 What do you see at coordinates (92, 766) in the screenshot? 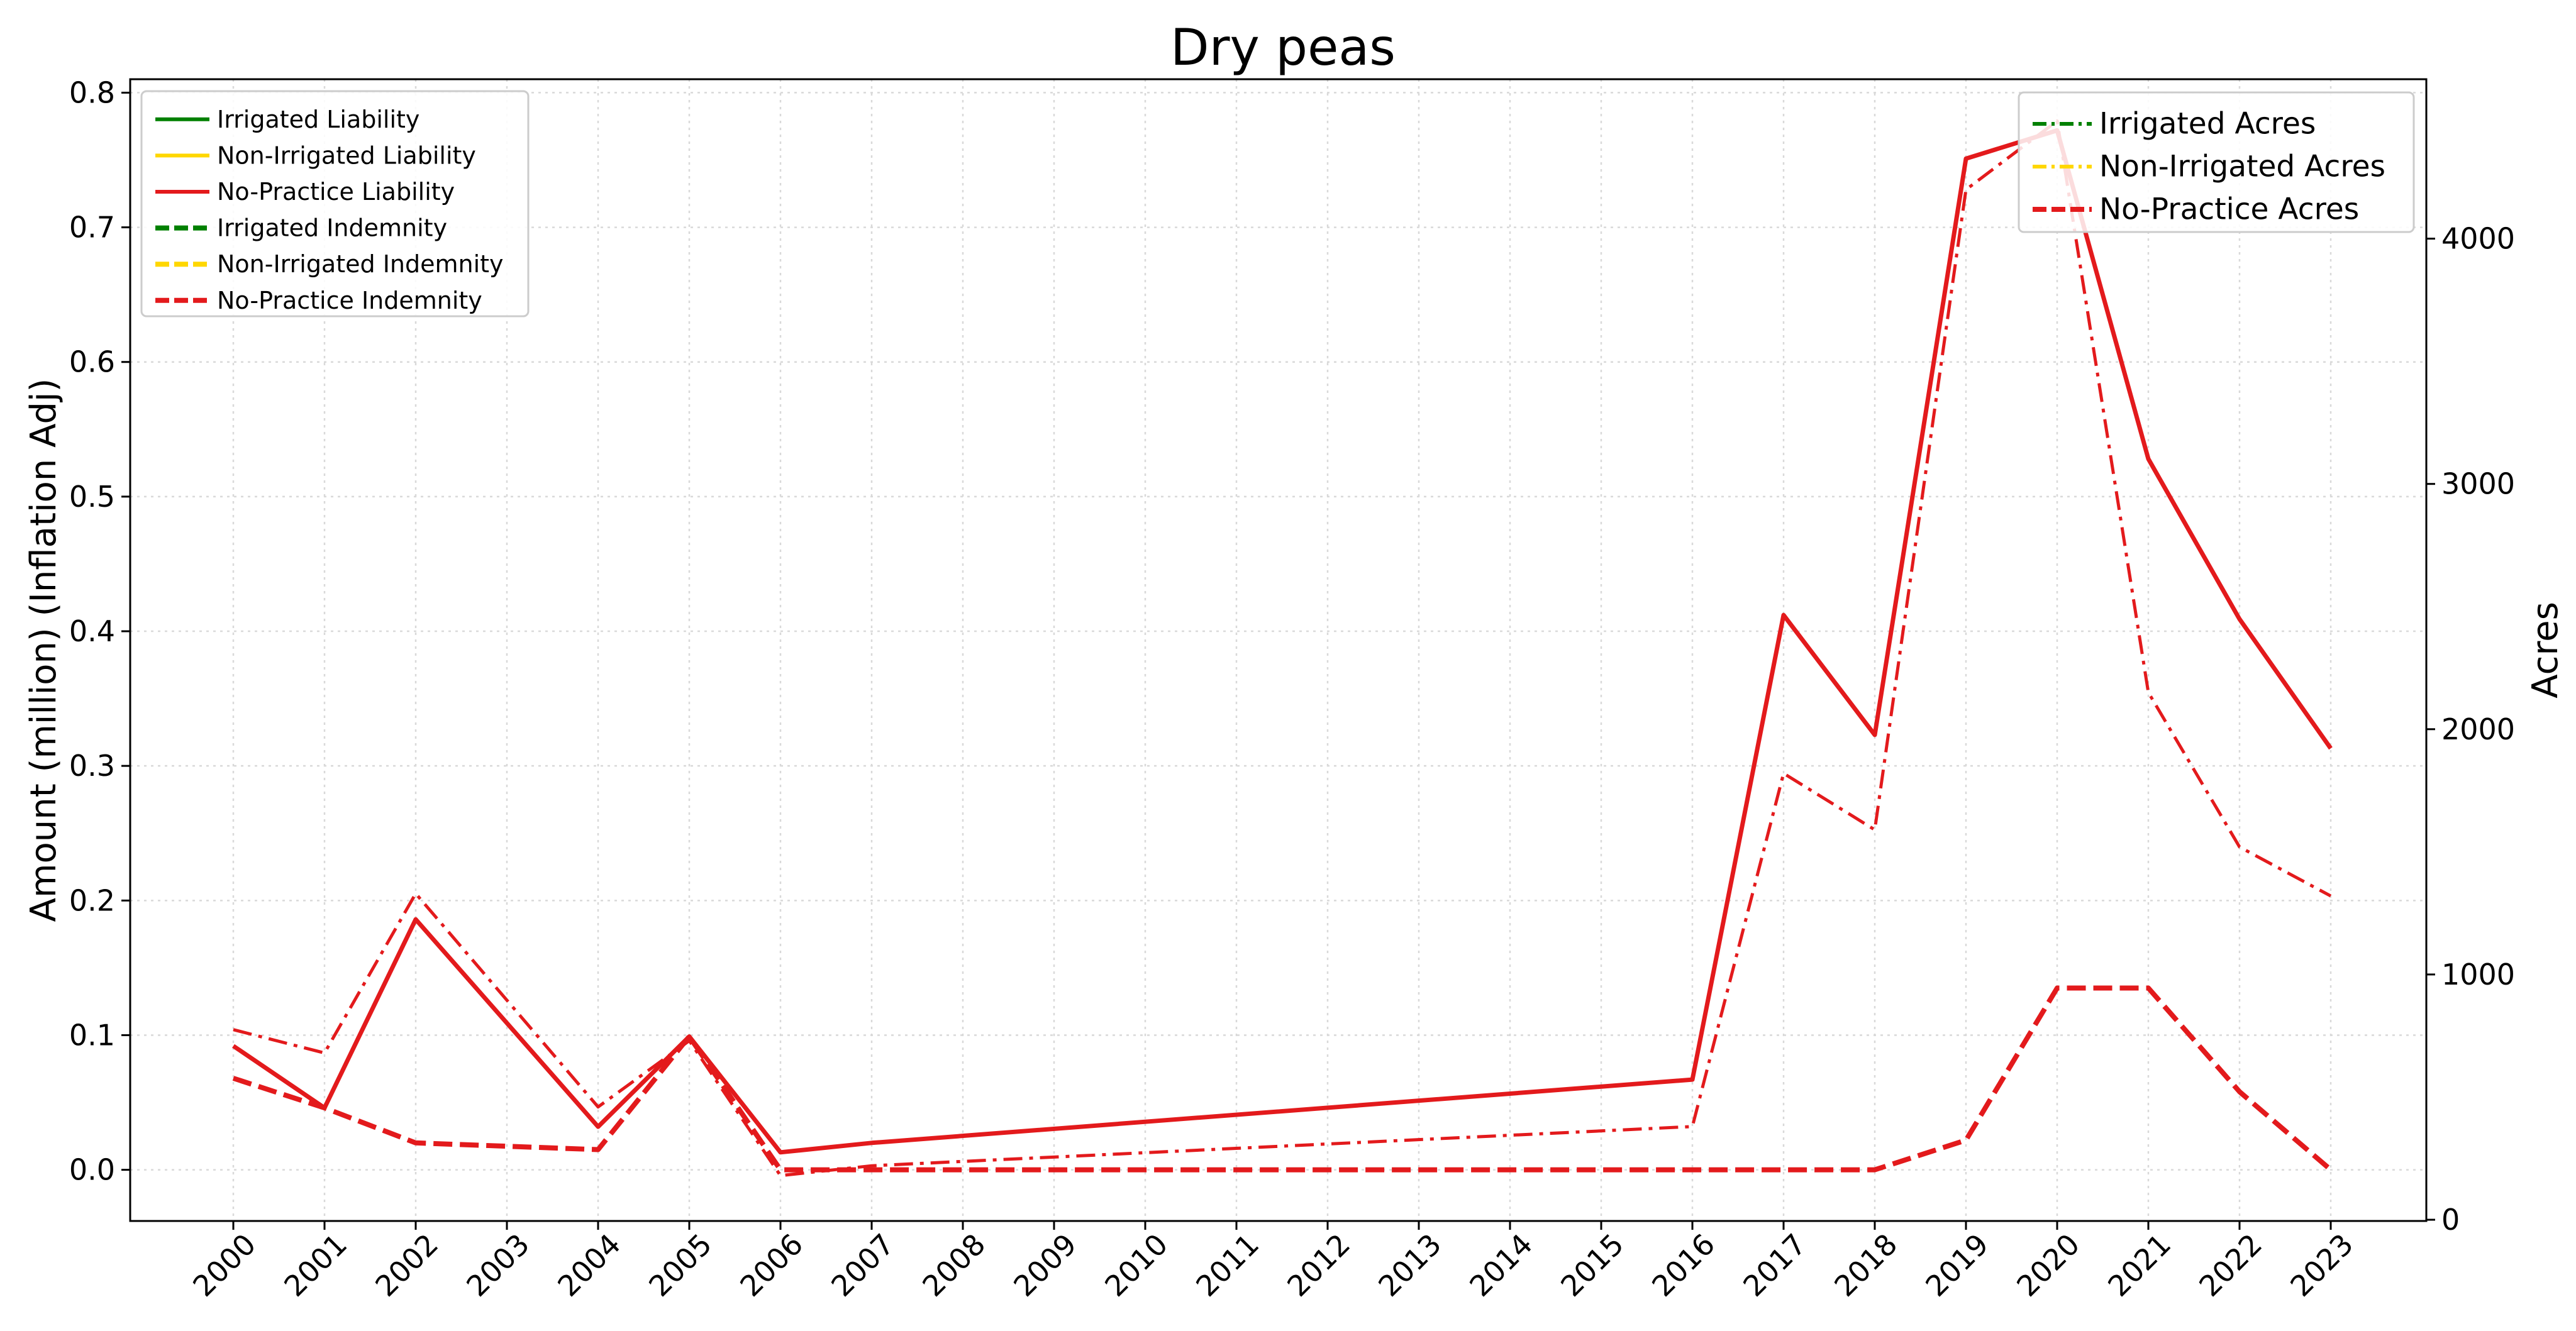
I see `y-tick-label: 0.3` at bounding box center [92, 766].